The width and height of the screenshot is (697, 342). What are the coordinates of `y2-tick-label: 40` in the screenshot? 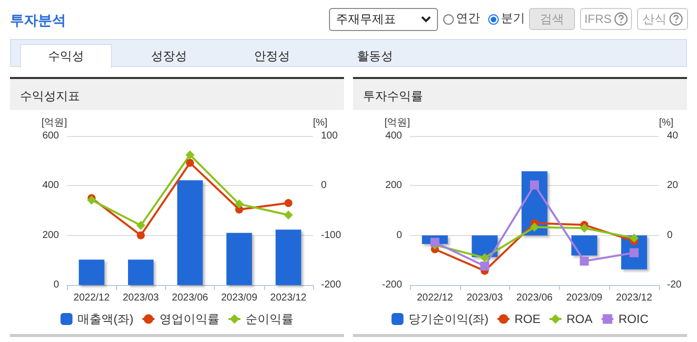 It's located at (673, 136).